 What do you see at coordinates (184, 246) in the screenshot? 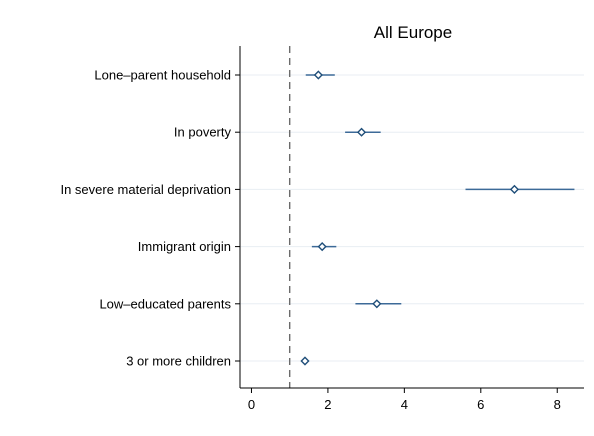
I see `category-label: Immigrant origin` at bounding box center [184, 246].